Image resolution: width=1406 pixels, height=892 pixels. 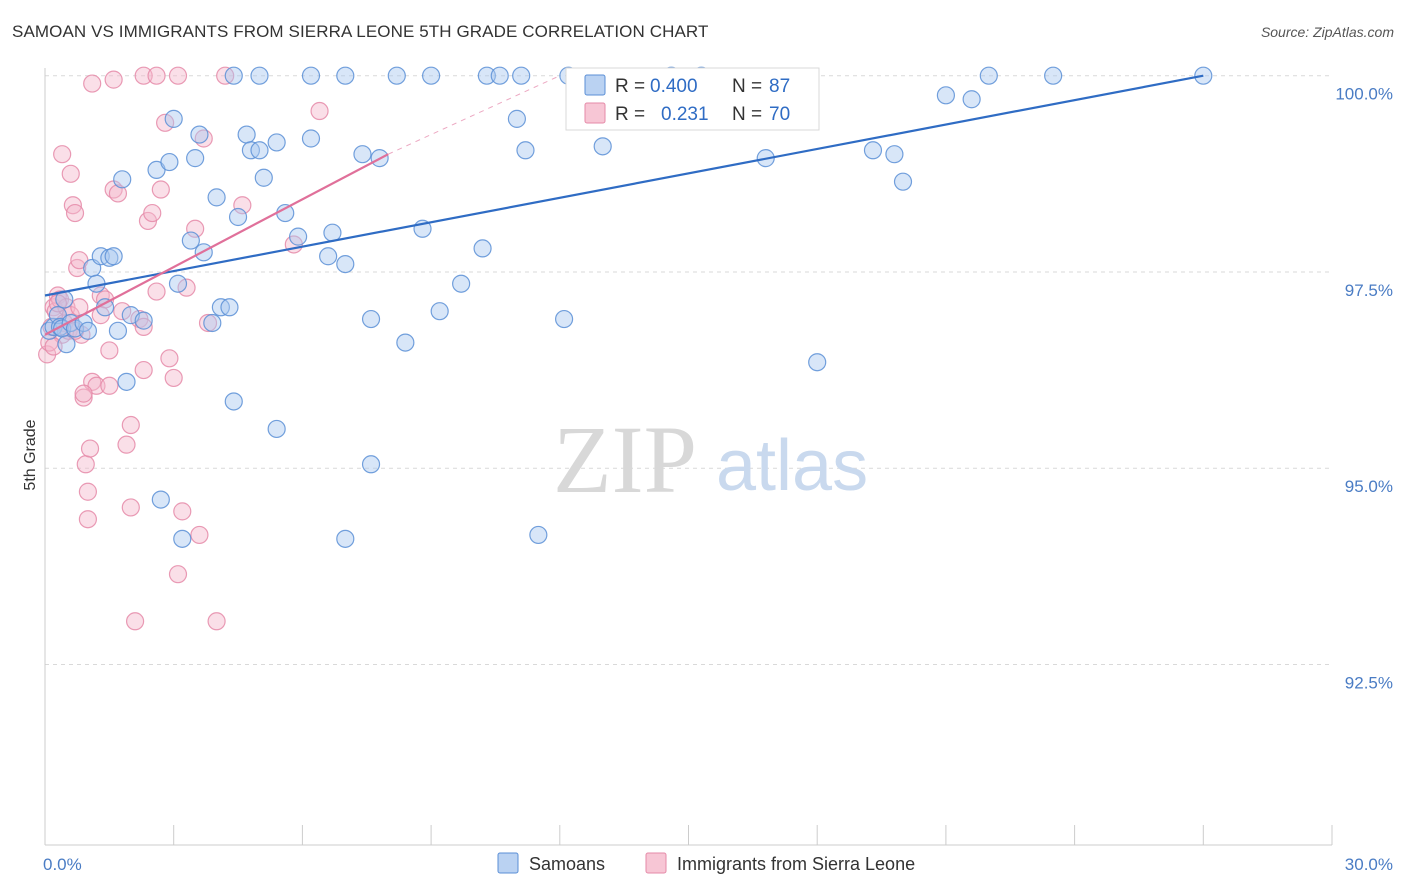 What do you see at coordinates (630, 86) in the screenshot?
I see `legend-r-label-samoans: R =` at bounding box center [630, 86].